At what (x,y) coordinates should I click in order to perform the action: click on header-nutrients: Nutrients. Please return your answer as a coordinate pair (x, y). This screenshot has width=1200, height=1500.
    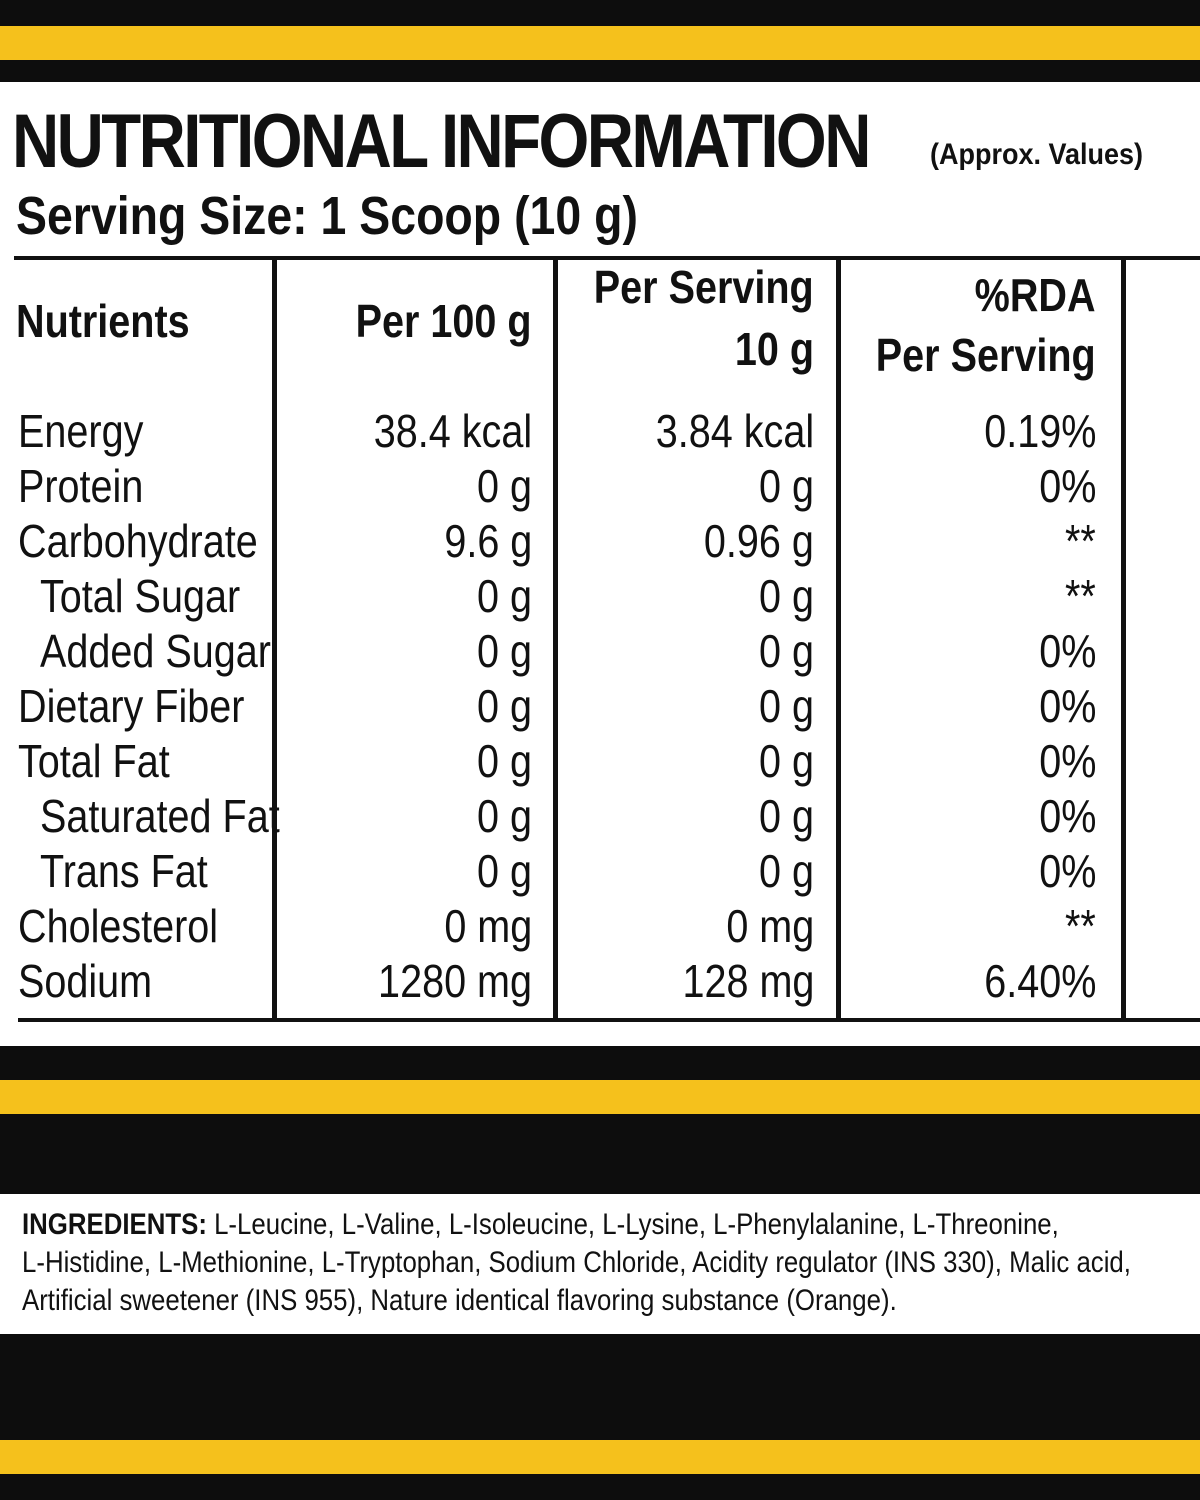
    Looking at the image, I should click on (103, 321).